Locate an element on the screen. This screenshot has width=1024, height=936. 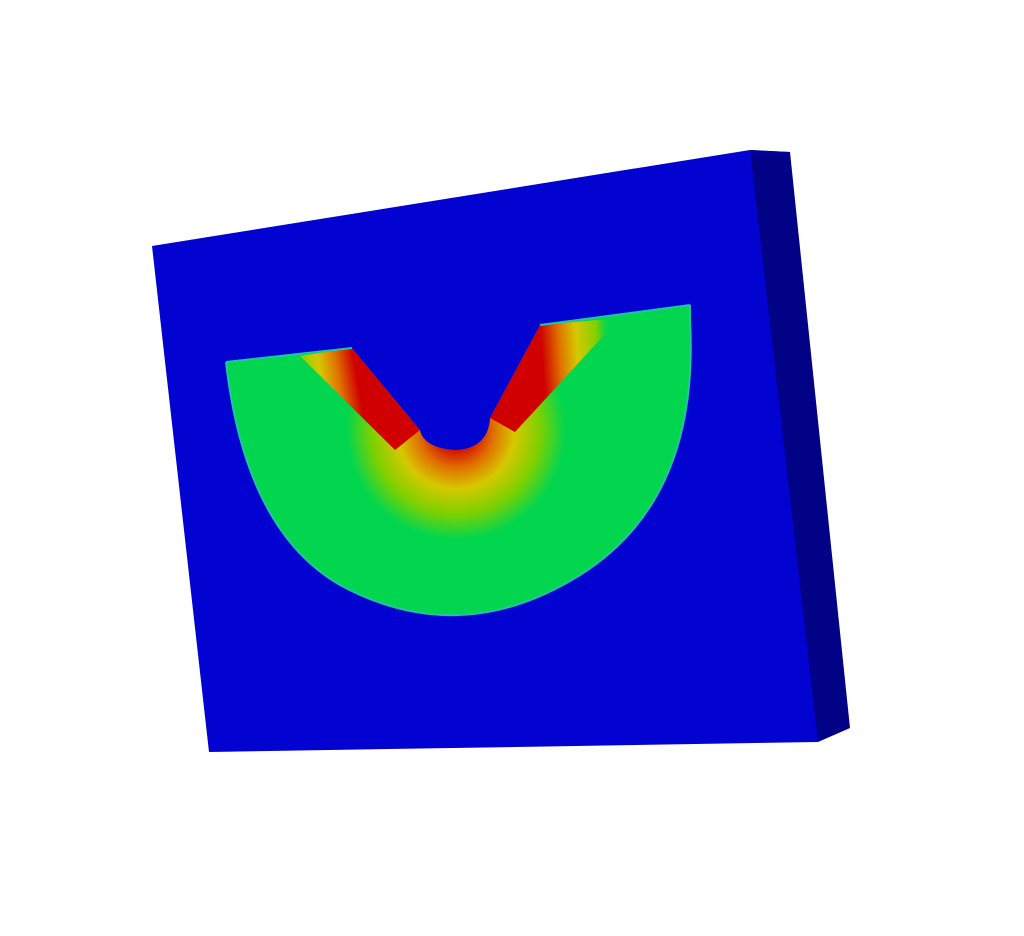
plate-side-face is located at coordinates (800, 446).